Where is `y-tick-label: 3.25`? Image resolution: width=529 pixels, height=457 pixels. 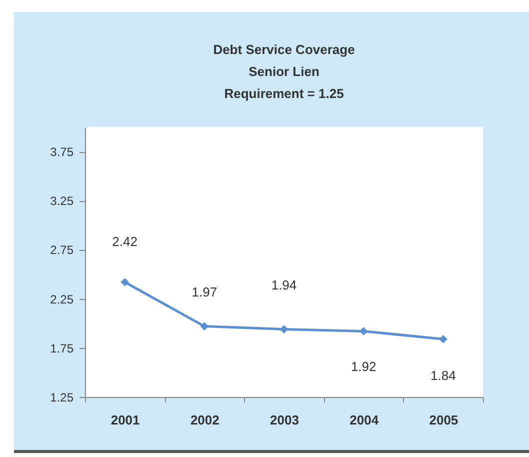
y-tick-label: 3.25 is located at coordinates (62, 201).